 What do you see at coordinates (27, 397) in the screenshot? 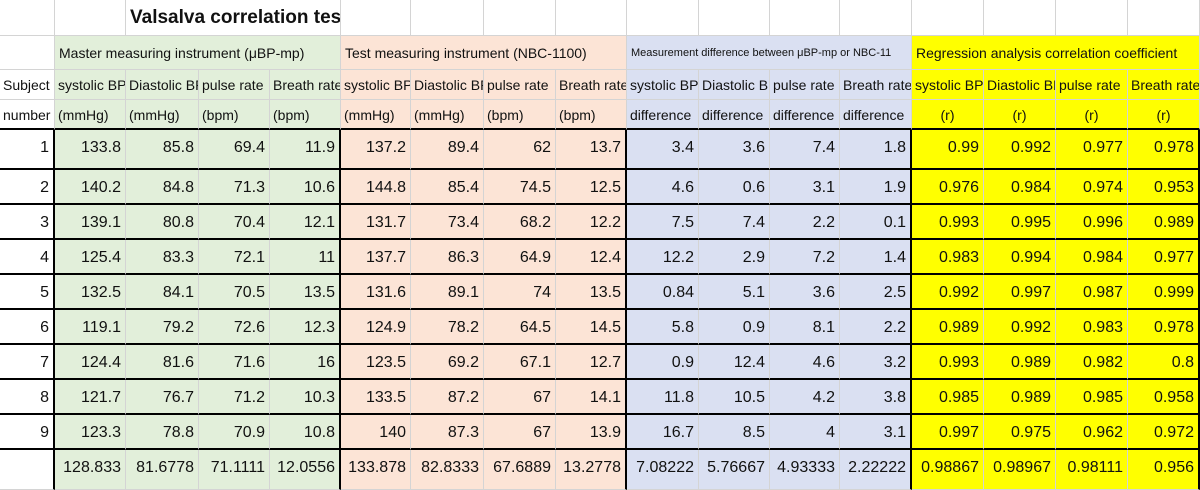
I see `subject-number-cell: 8` at bounding box center [27, 397].